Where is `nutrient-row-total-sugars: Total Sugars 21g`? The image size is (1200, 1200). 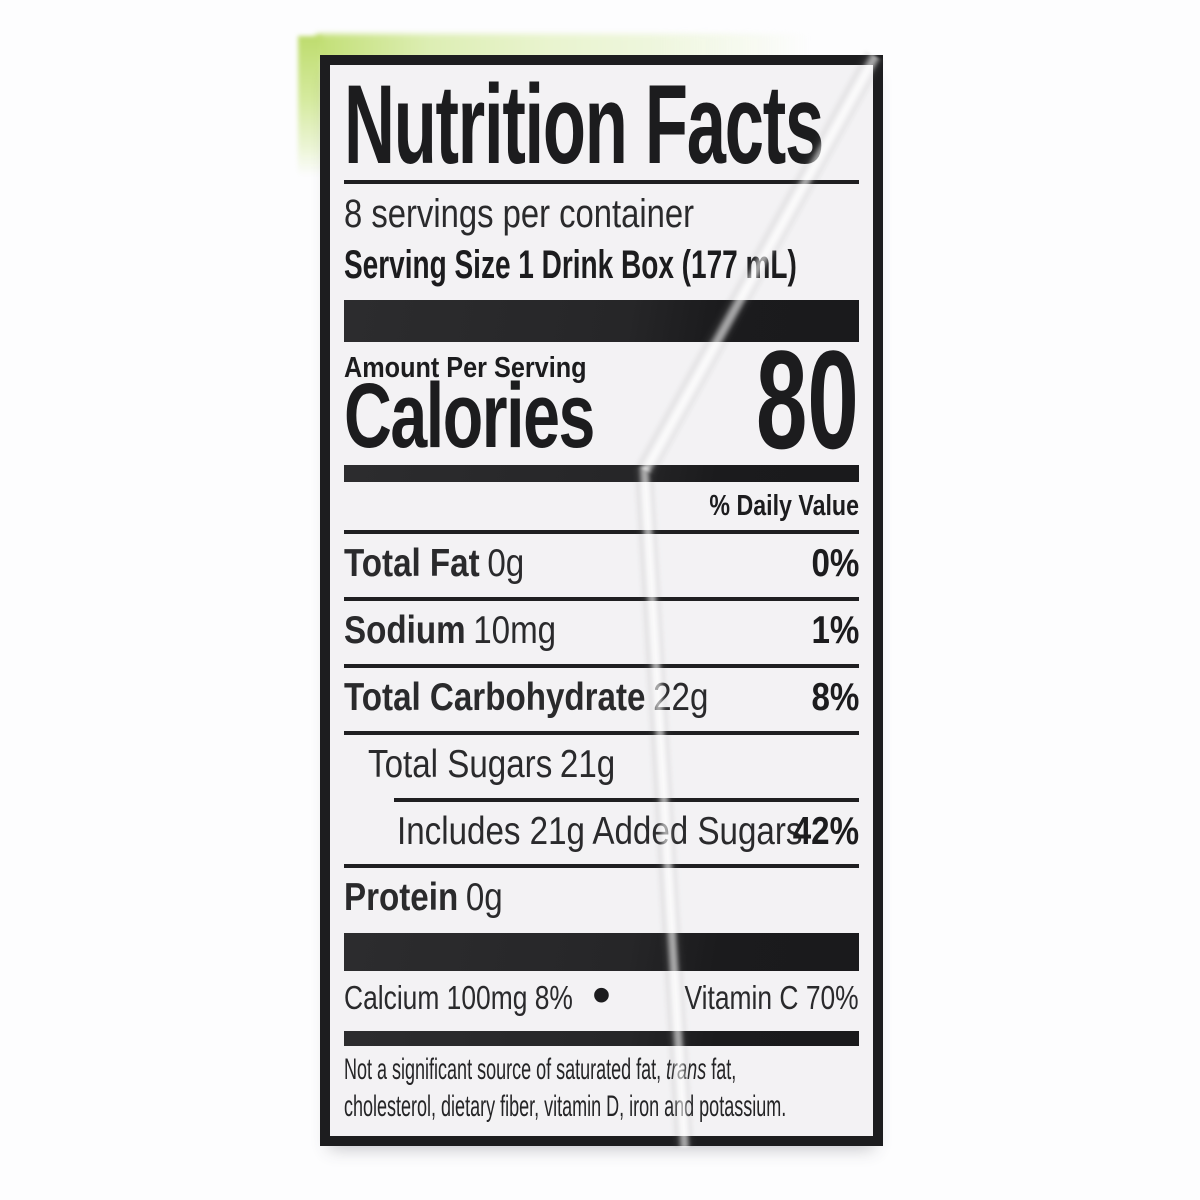 nutrient-row-total-sugars: Total Sugars 21g is located at coordinates (613, 766).